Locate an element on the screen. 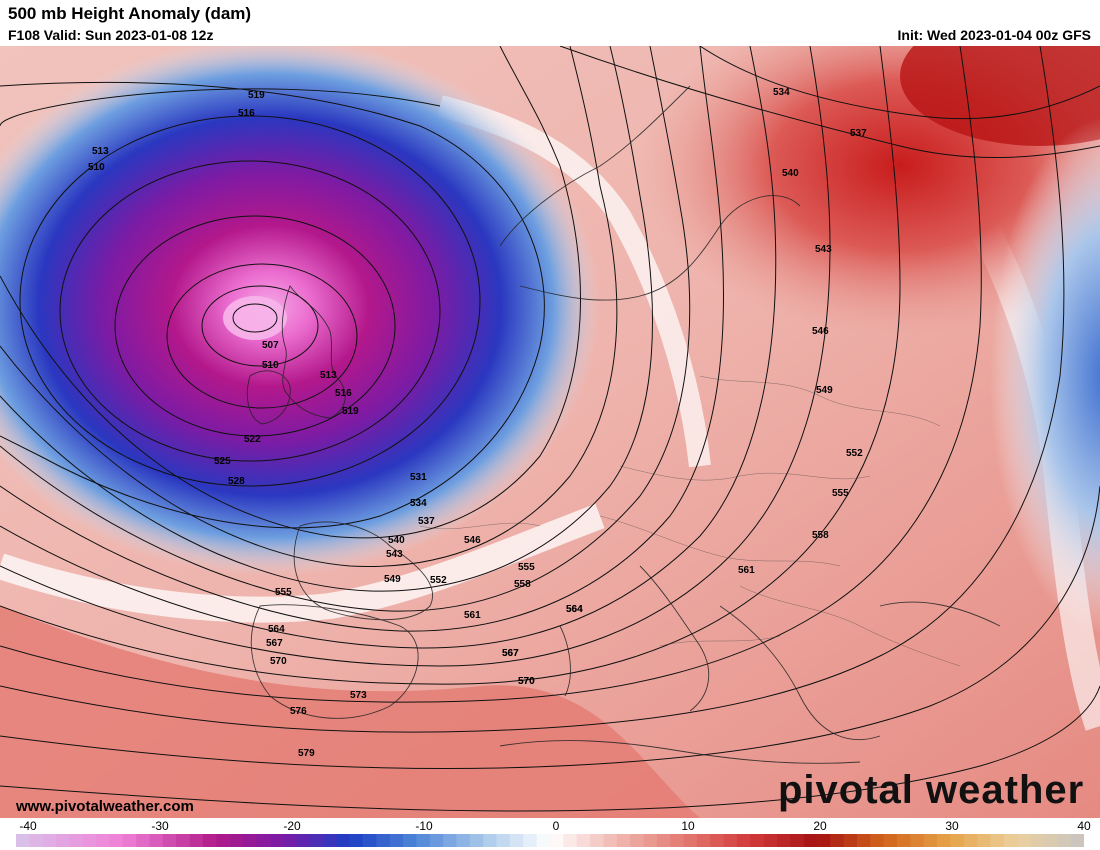  colorbar-tick-label: 40 is located at coordinates (1084, 826).